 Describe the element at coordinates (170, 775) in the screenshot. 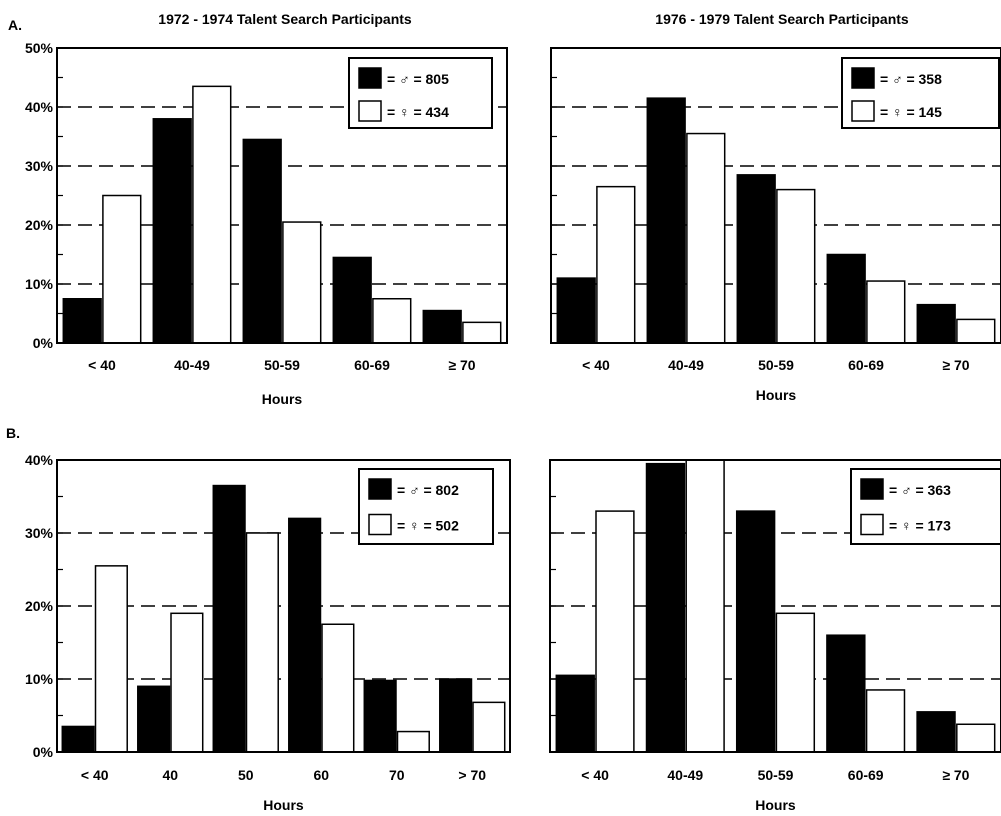

I see `chart-3-xtick-label: 40` at that location.